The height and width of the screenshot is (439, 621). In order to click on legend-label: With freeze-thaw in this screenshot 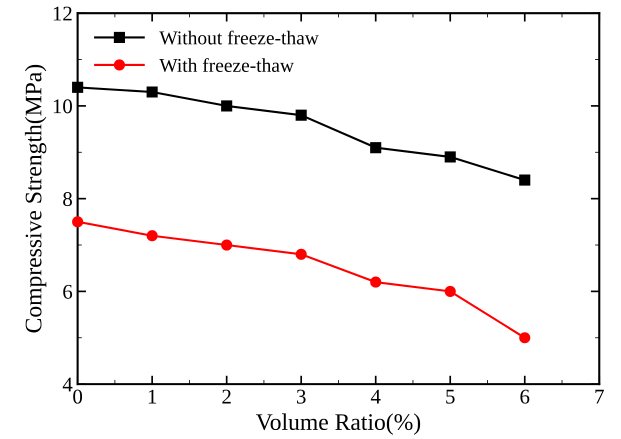, I will do `click(226, 65)`.